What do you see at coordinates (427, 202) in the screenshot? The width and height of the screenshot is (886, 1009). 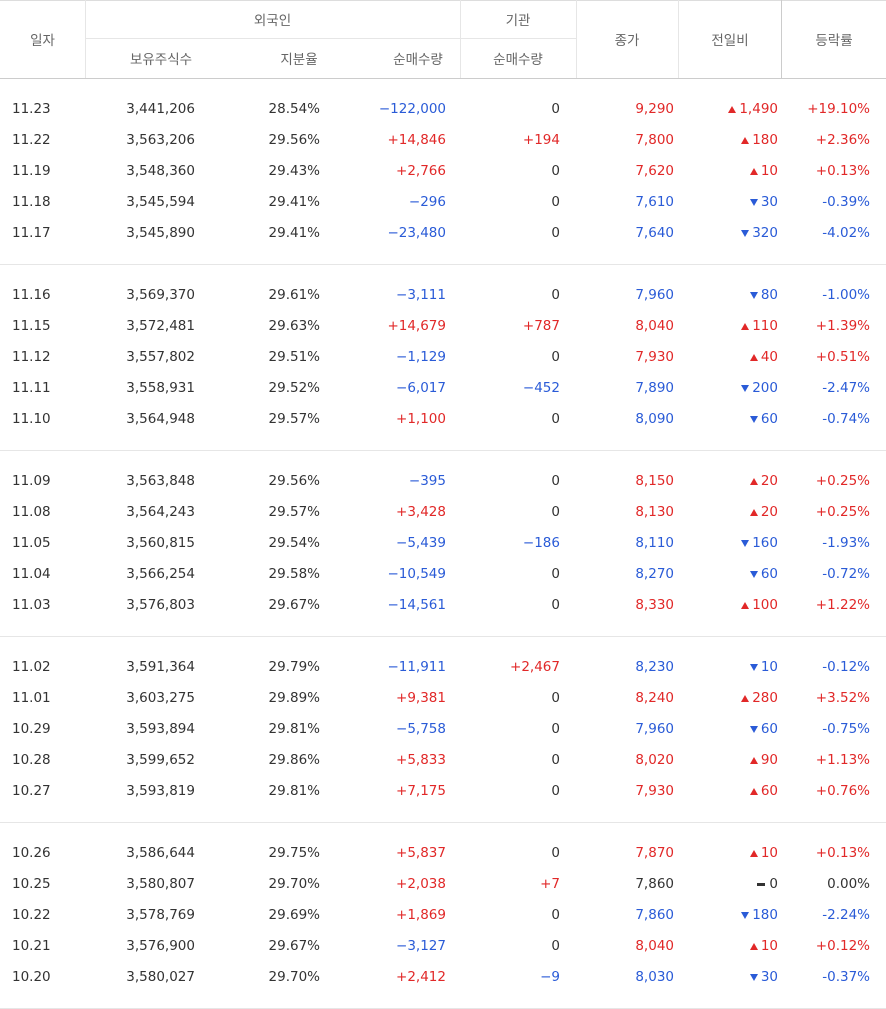 I see `foreign-net-cell: −296` at bounding box center [427, 202].